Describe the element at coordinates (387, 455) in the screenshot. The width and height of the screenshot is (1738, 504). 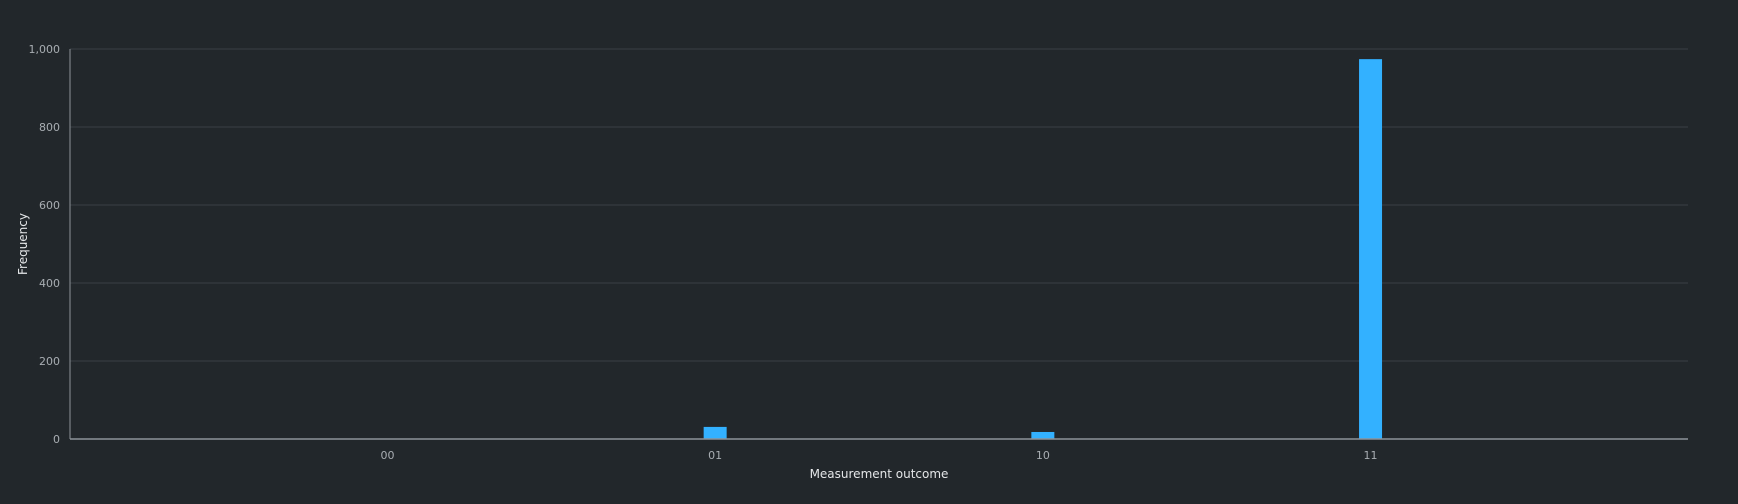
I see `x-tick-label: 00` at that location.